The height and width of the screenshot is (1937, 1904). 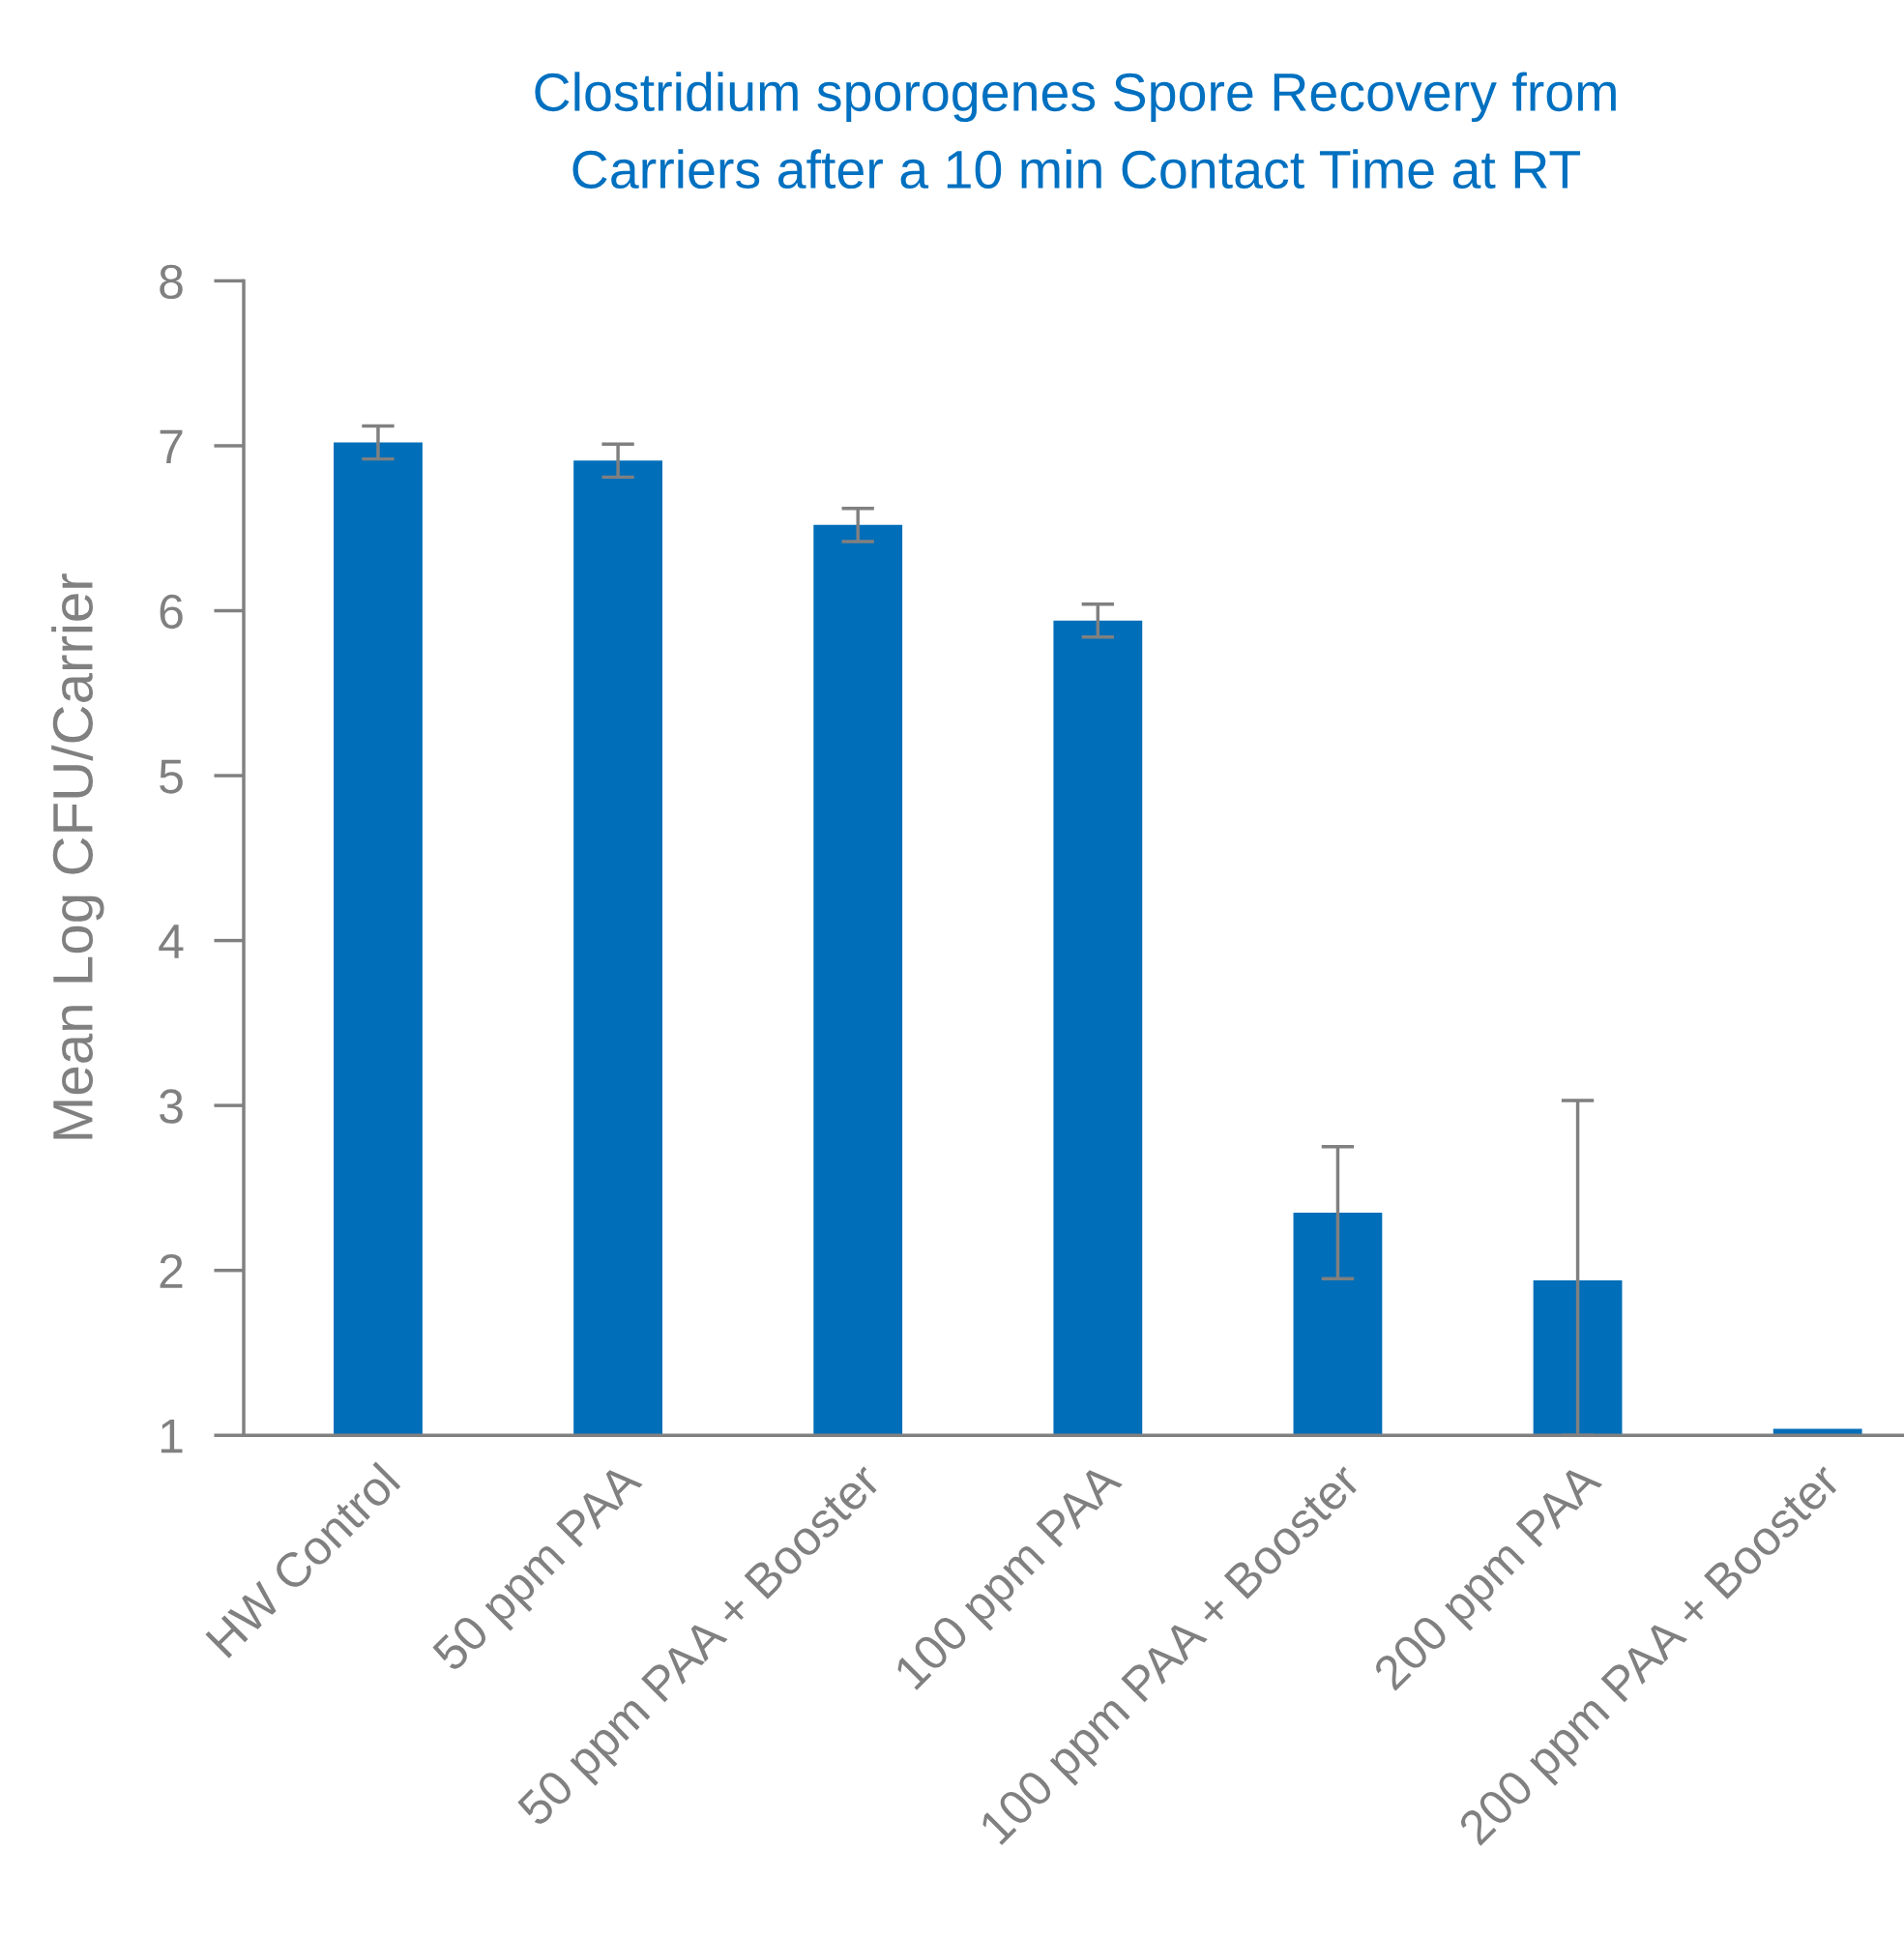 I want to click on y-tick-label: 2, so click(x=172, y=1270).